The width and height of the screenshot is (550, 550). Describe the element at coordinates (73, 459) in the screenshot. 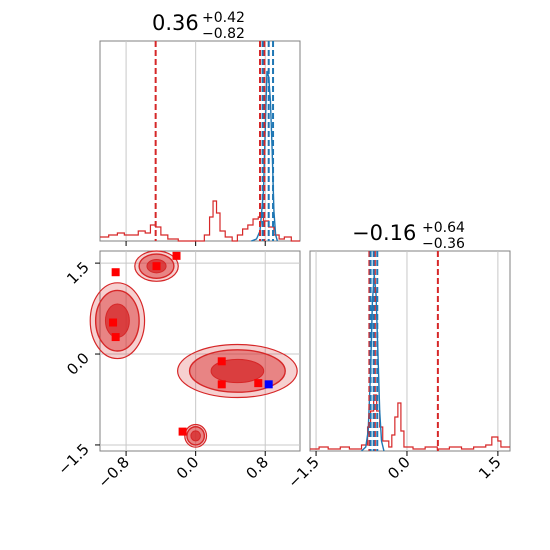

I see `scatter-2d-y-tick-label: −1.5` at that location.